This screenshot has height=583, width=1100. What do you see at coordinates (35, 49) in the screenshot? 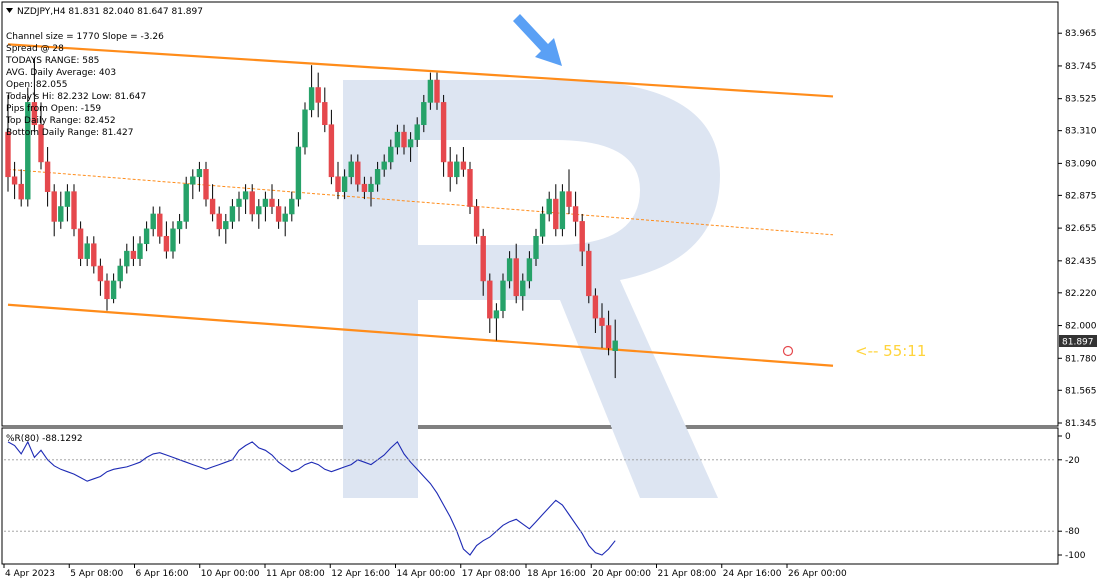
I see `info-line: Spread @ 28` at bounding box center [35, 49].